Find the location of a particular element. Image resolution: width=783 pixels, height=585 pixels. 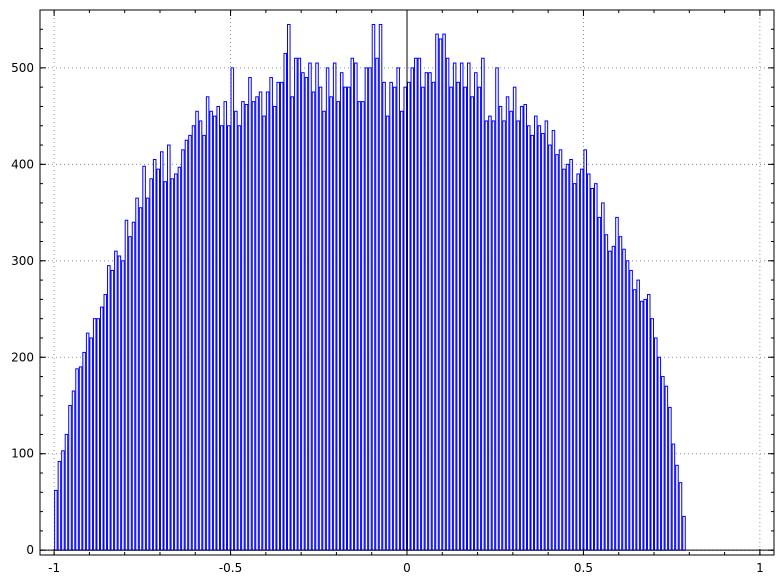

y-tick-label: 200 is located at coordinates (22, 357).